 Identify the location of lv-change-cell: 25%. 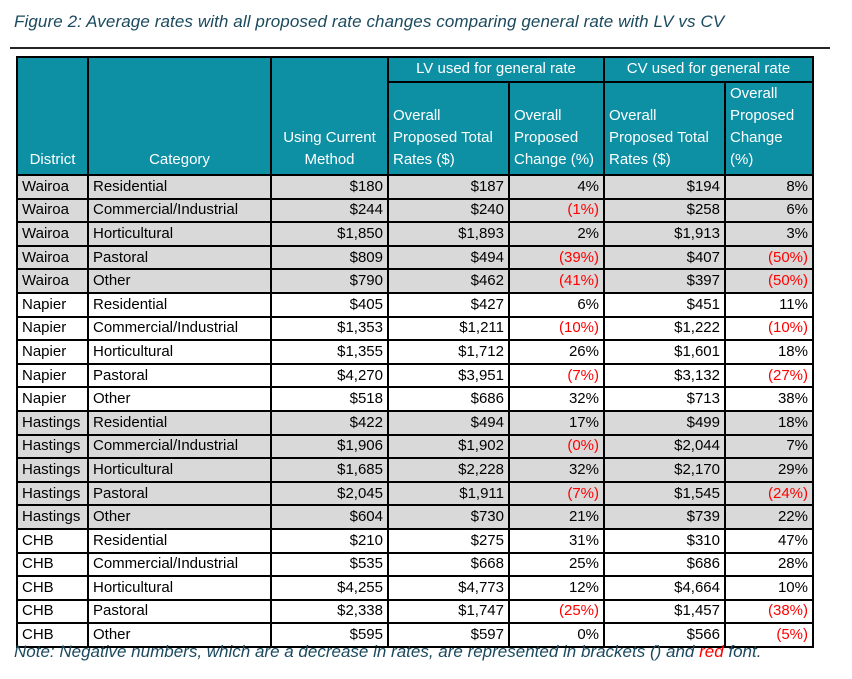
(556, 564).